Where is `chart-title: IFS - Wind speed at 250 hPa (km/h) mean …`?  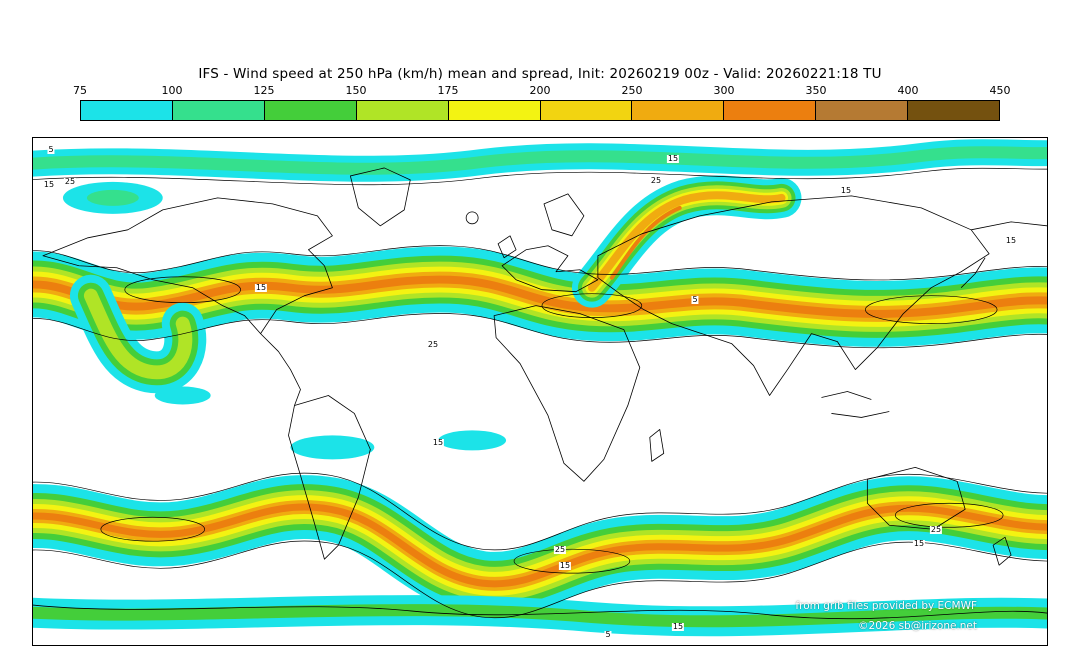
chart-title: IFS - Wind speed at 250 hPa (km/h) mean … is located at coordinates (540, 74).